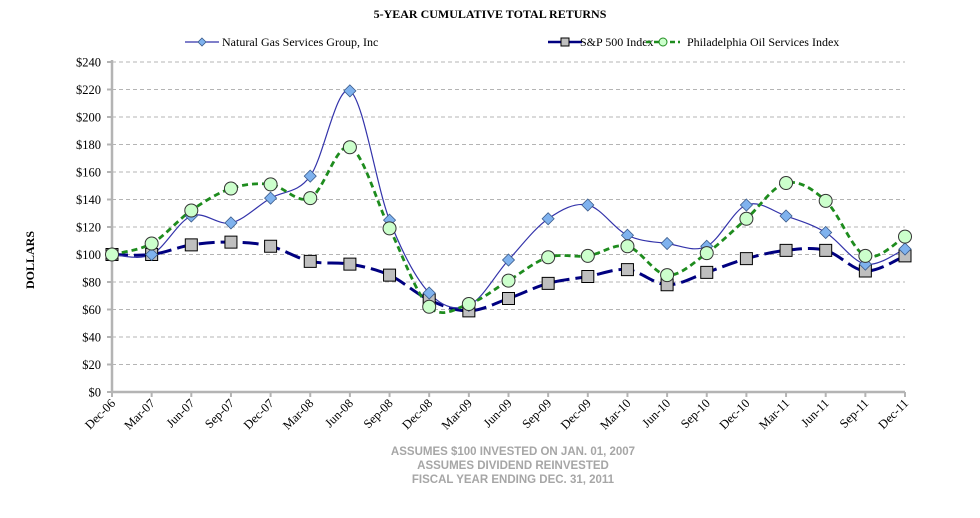 This screenshot has width=980, height=518. I want to click on x-tick-label: Mar-08, so click(298, 414).